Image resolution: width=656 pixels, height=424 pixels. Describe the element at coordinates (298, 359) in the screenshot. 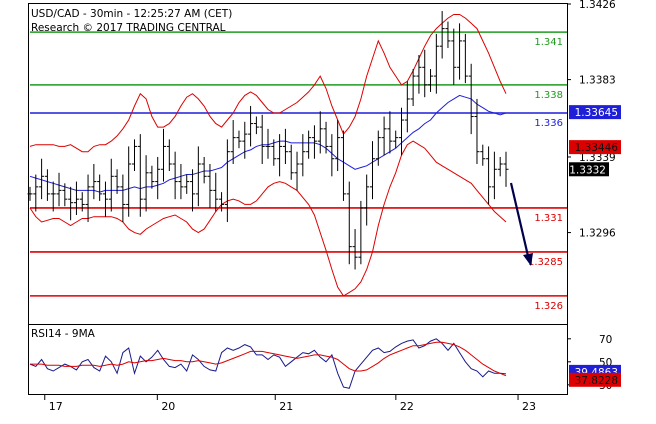

I see `rsi-panel-frame` at that location.